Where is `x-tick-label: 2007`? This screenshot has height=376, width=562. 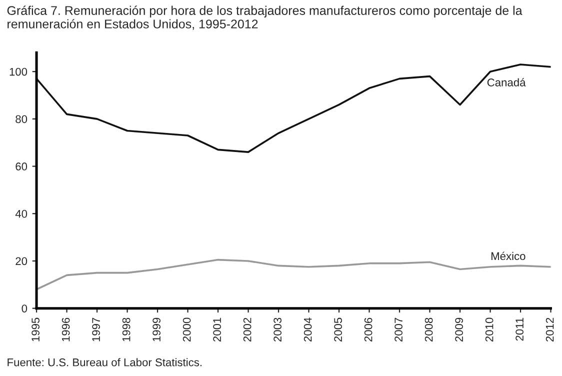
x-tick-label: 2007 is located at coordinates (398, 330).